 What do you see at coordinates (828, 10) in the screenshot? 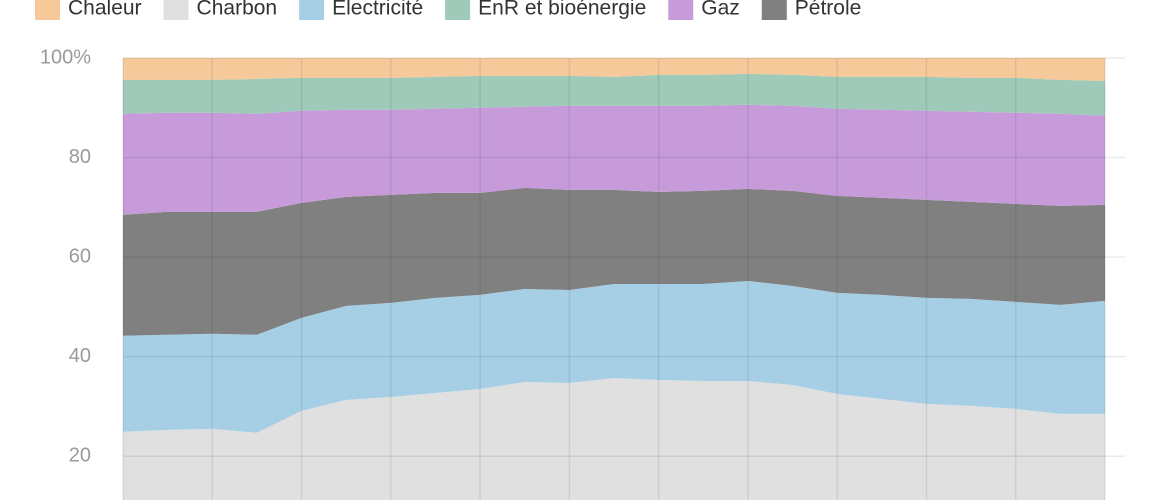
I see `legend-label: Pétrole` at bounding box center [828, 10].